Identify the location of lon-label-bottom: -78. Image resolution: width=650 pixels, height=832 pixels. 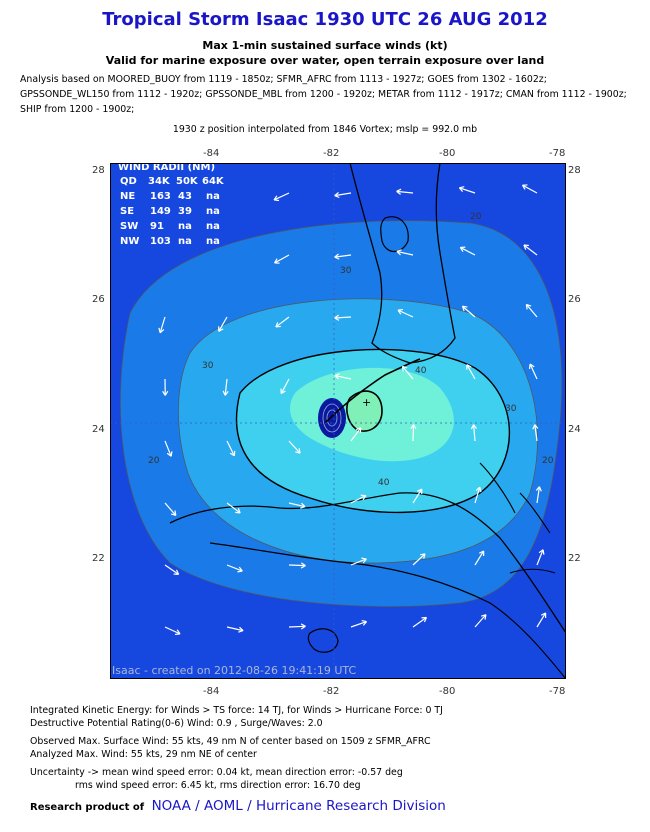
(557, 691).